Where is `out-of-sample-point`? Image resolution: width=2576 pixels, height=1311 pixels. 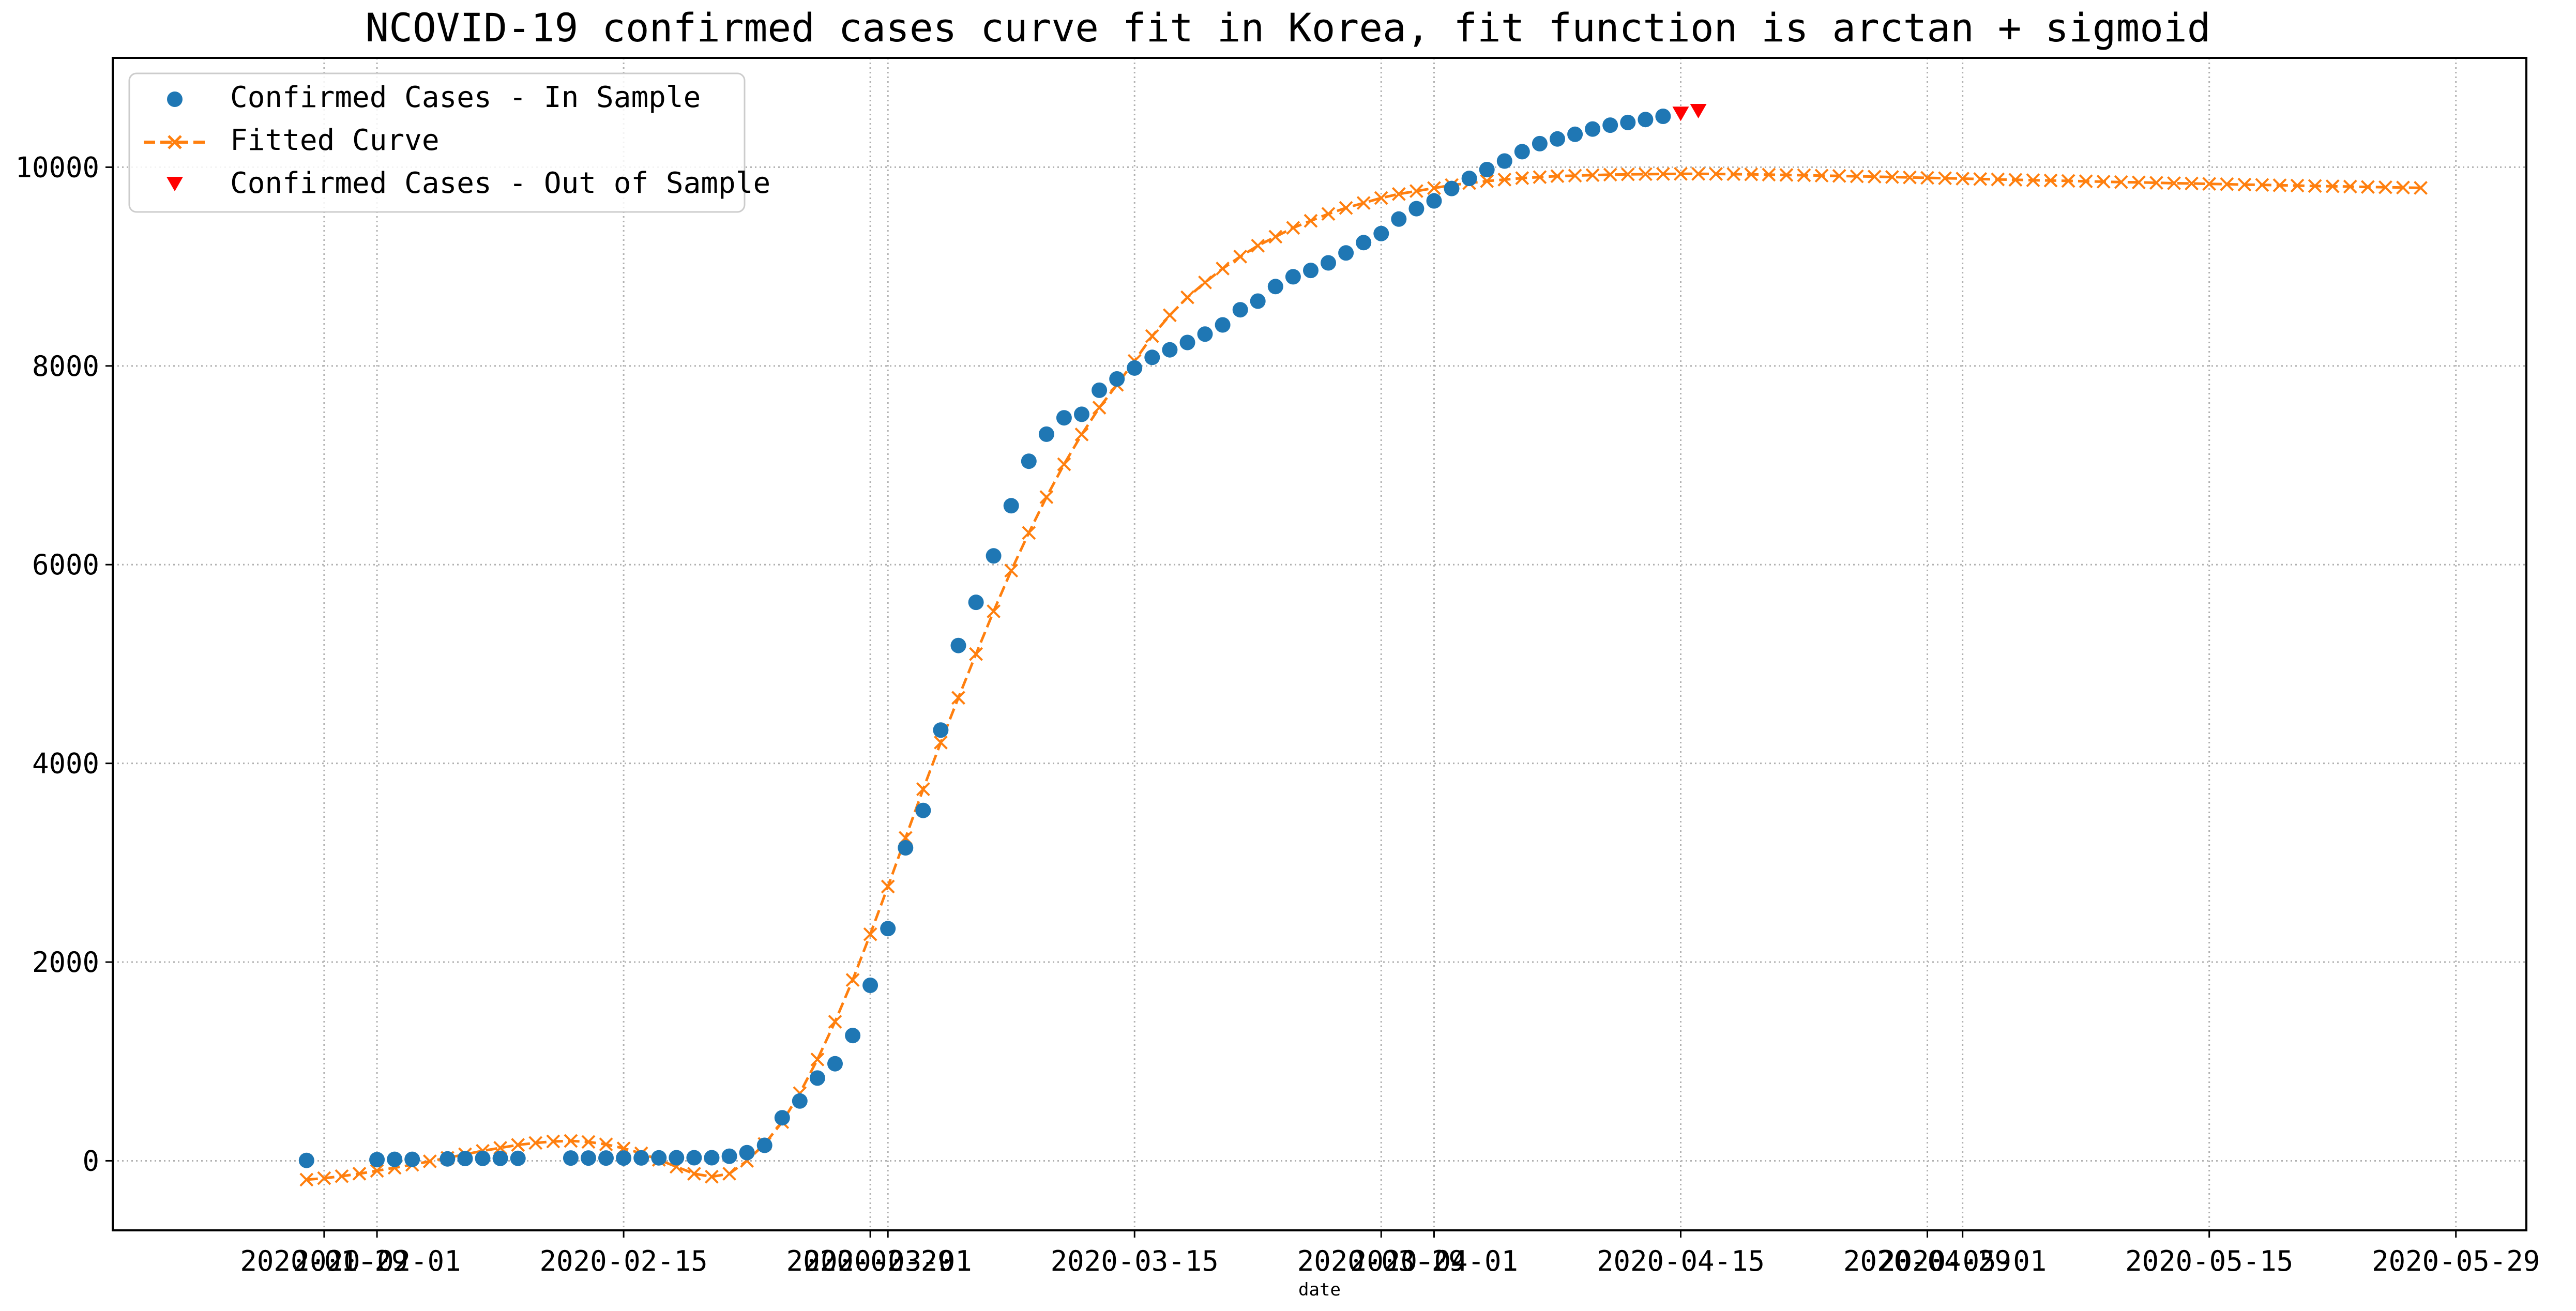 out-of-sample-point is located at coordinates (1681, 113).